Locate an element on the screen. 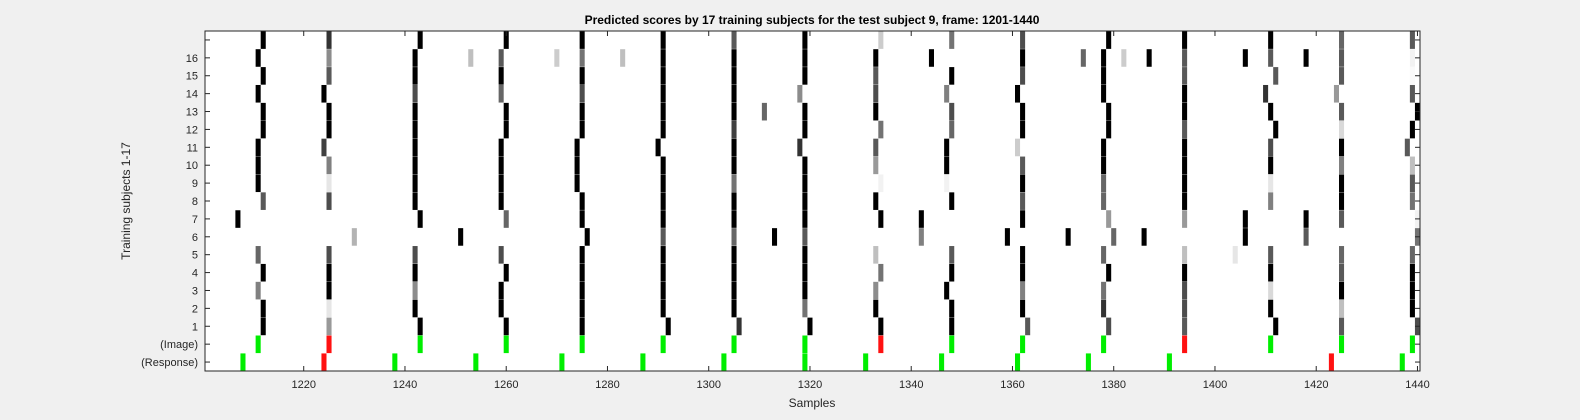 This screenshot has height=420, width=1580. x-tick-label: 1320 is located at coordinates (810, 385).